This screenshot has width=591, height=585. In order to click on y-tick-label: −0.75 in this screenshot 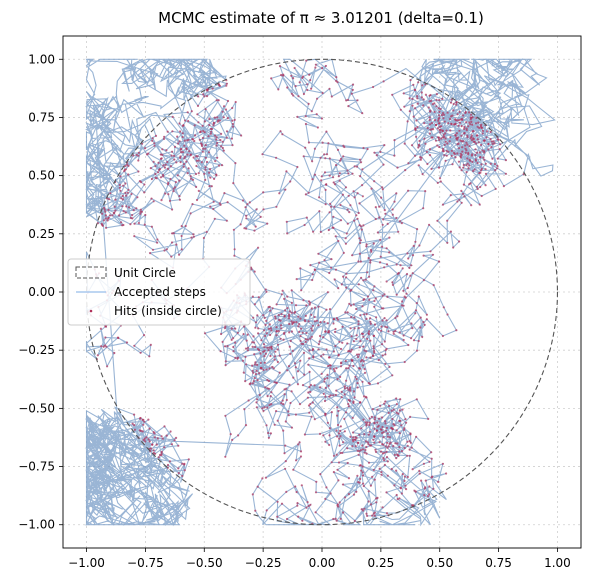, I will do `click(36, 467)`.